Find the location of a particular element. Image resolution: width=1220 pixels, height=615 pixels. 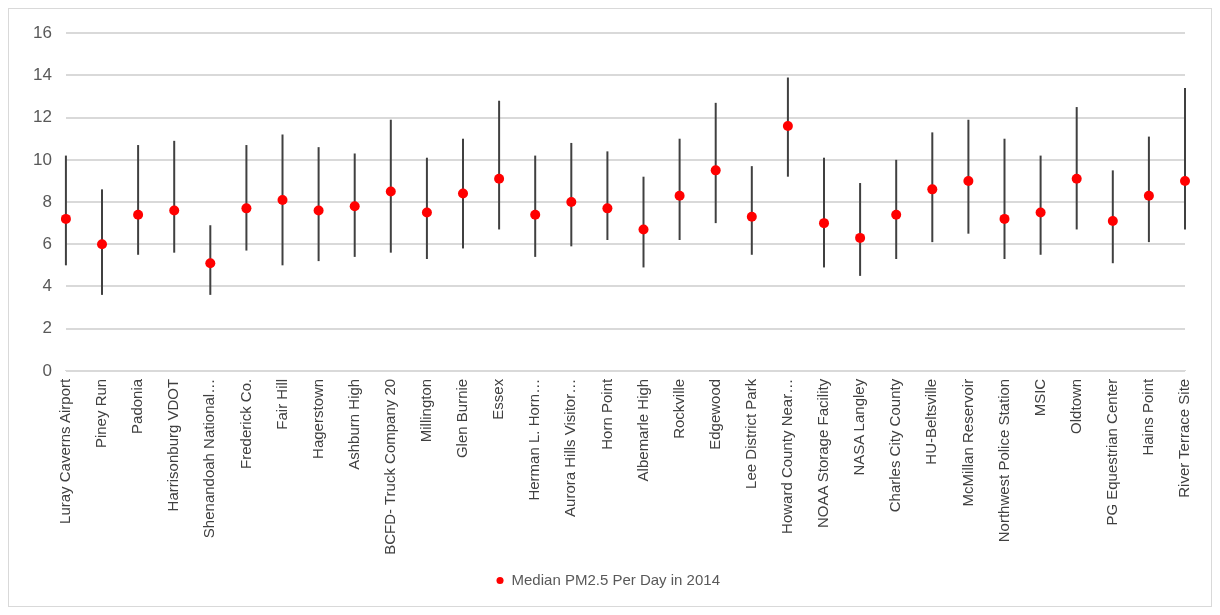

x-tick-label: Piney Run is located at coordinates (101, 413).